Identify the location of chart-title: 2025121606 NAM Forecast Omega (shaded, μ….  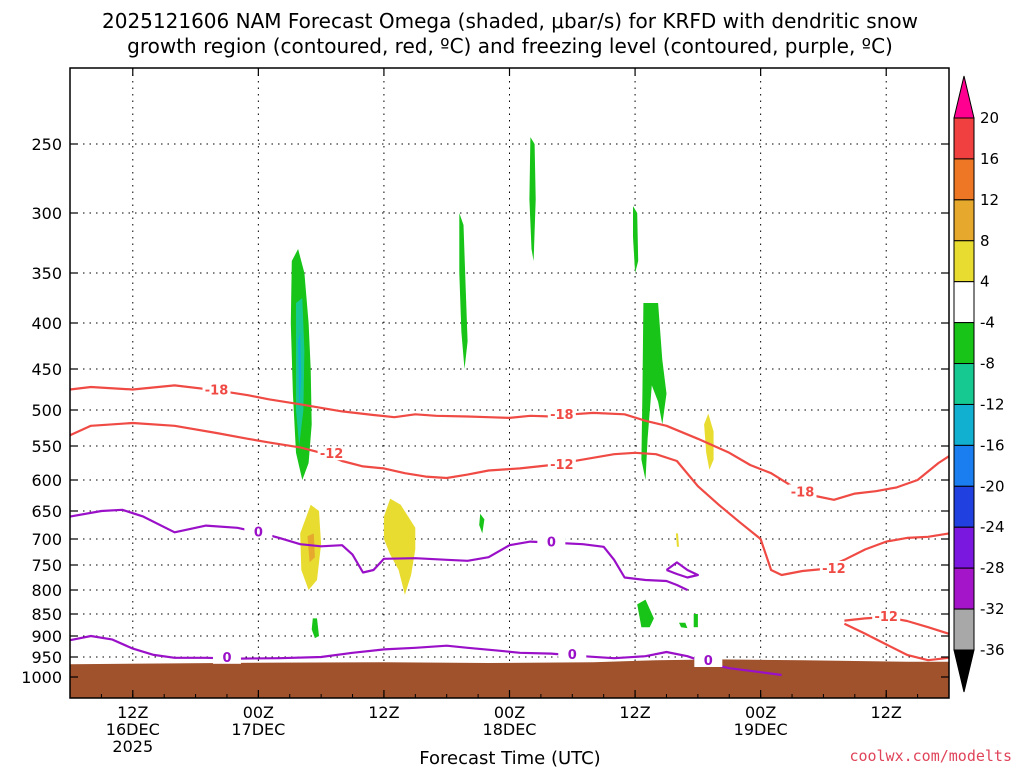
(510, 33).